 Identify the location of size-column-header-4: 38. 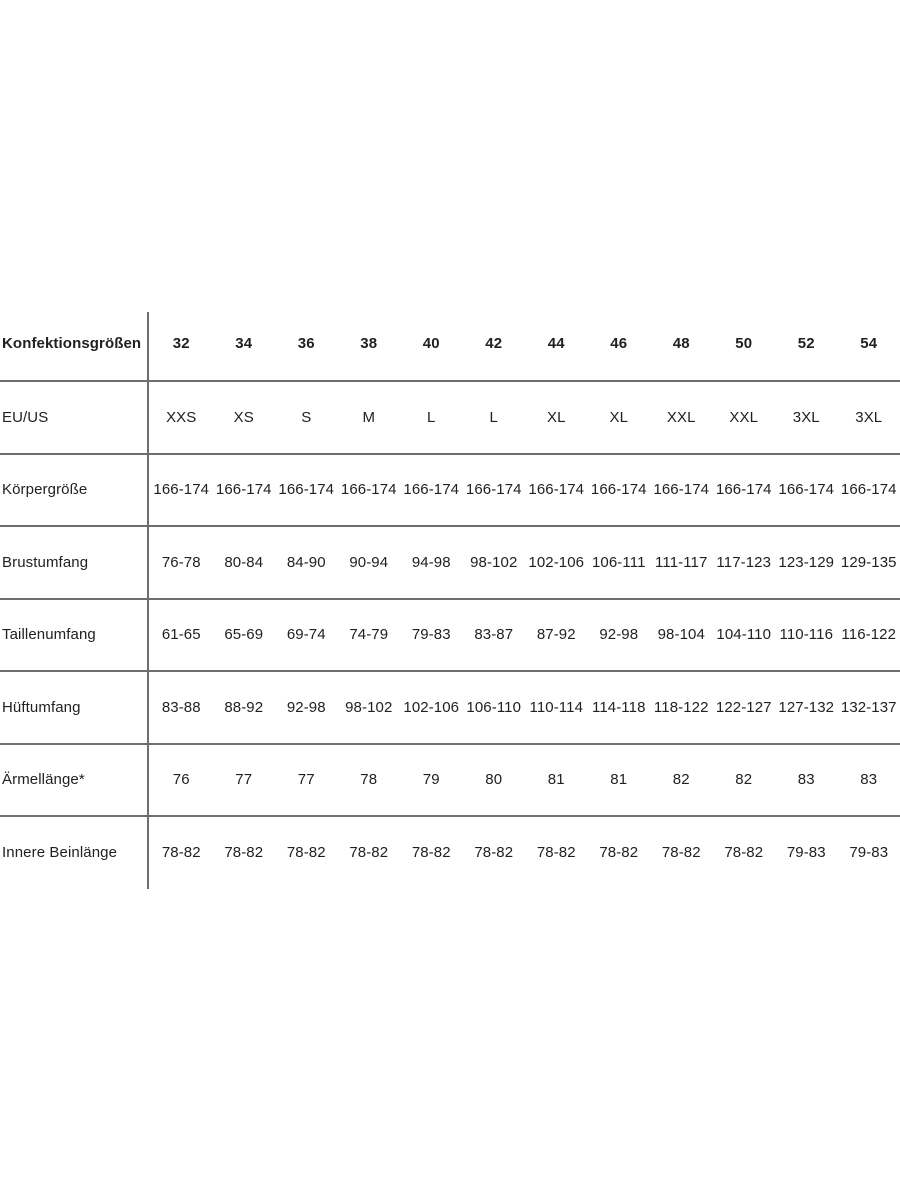
(369, 343).